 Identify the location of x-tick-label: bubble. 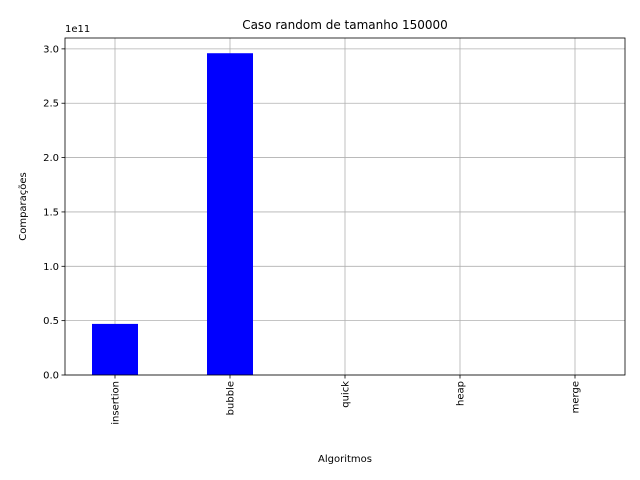
(231, 398).